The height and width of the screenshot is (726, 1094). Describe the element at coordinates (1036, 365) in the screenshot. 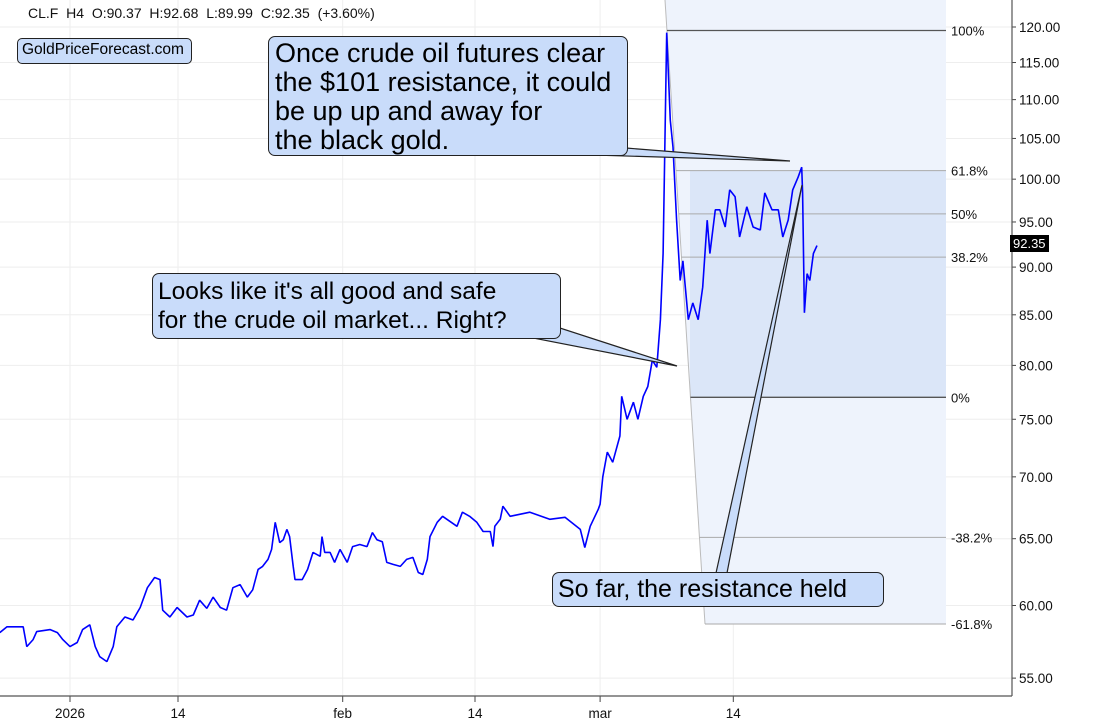

I see `y-tick-label: 80.00` at that location.